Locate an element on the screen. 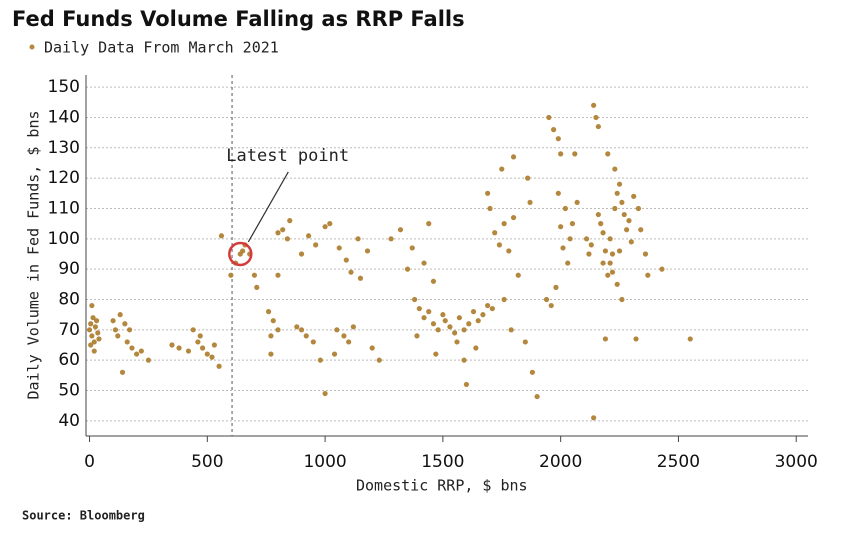 This screenshot has height=541, width=848. x-axis-label: Domestic RRP, $ bns is located at coordinates (442, 486).